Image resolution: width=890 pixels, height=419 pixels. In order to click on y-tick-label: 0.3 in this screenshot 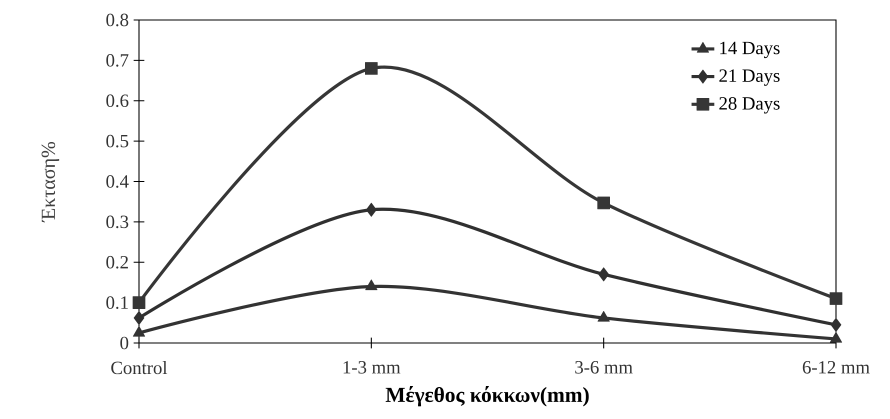, I will do `click(117, 222)`.